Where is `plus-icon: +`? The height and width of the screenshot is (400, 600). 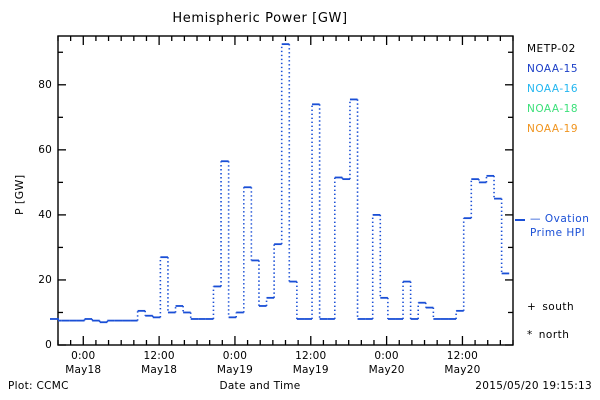 plus-icon: + is located at coordinates (532, 307).